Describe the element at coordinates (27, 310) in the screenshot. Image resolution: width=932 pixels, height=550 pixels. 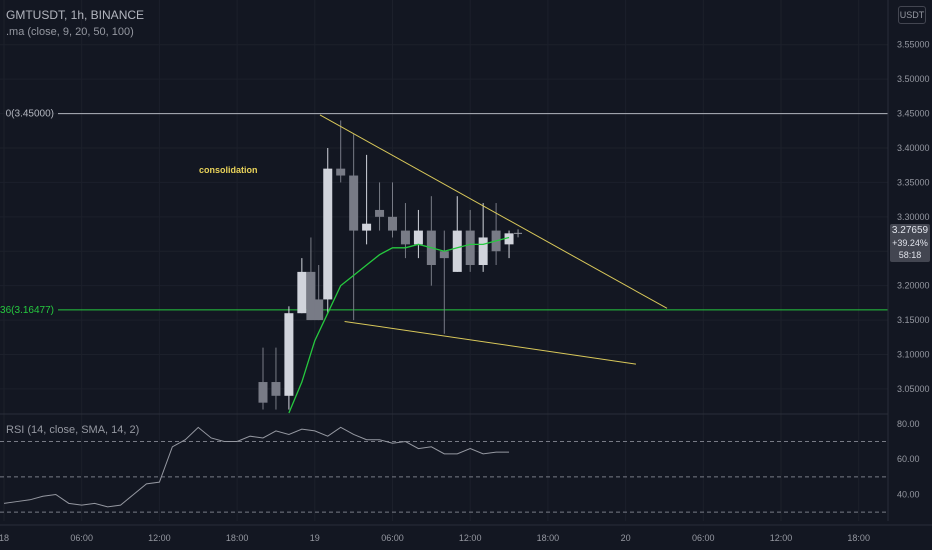
I see `fib-level-label: 236(3.16477)` at that location.